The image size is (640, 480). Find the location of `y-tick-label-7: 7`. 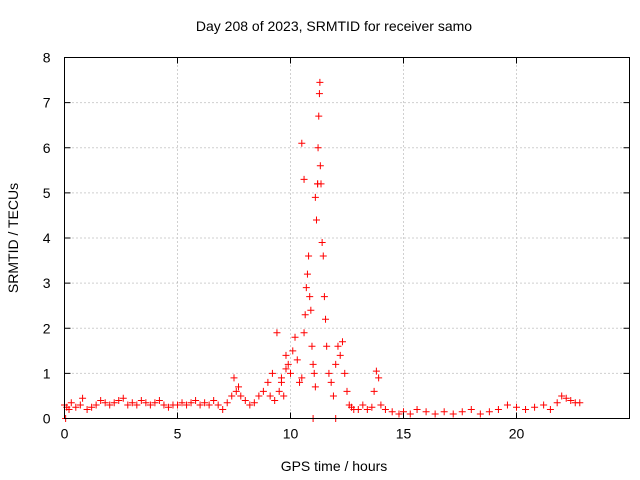

y-tick-label-7: 7 is located at coordinates (47, 103).